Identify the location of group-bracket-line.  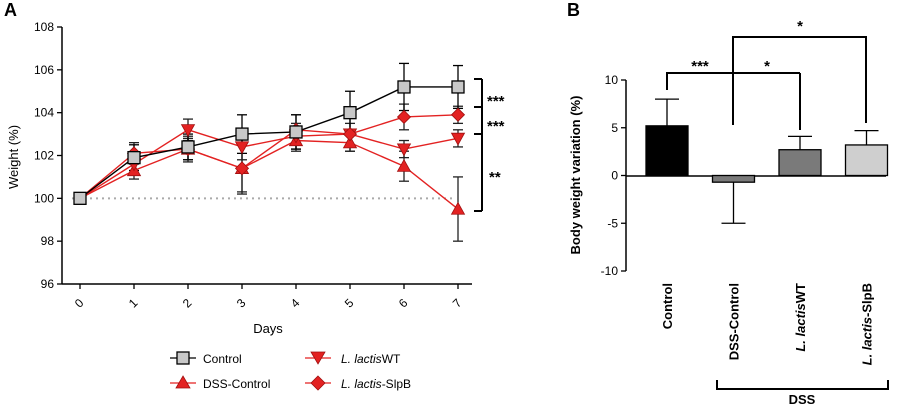
(802, 385).